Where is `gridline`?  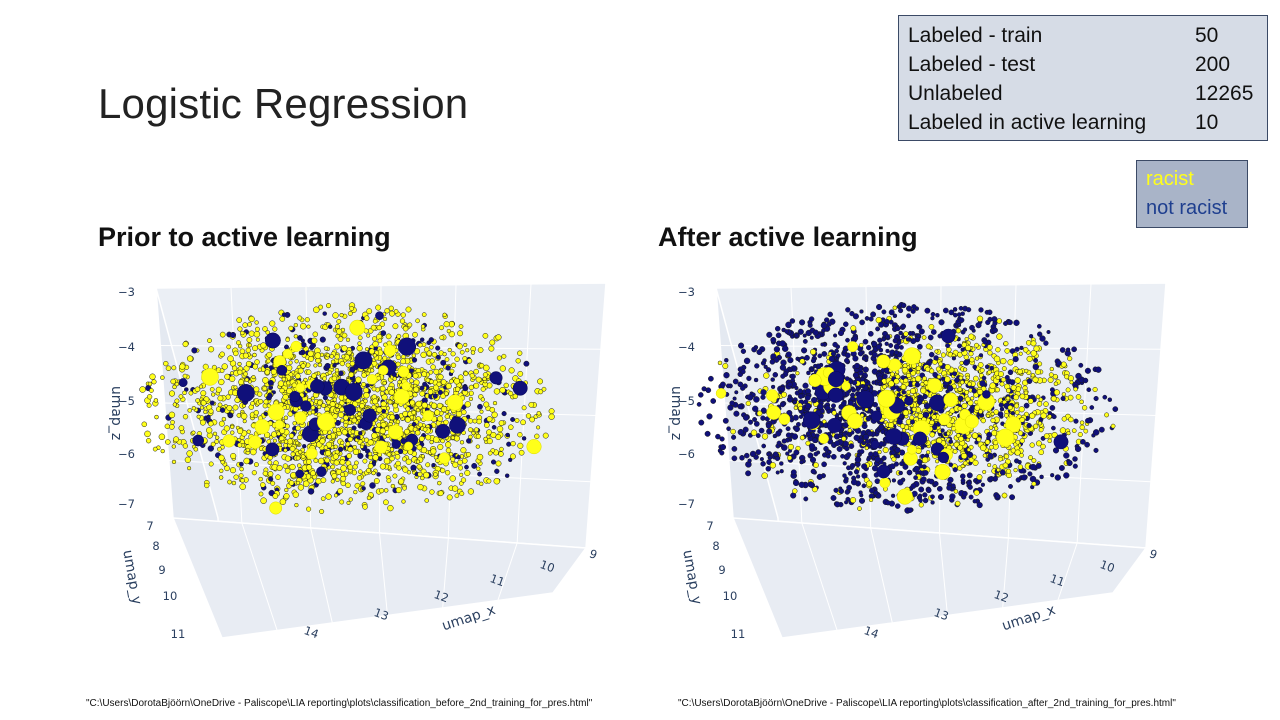
gridline is located at coordinates (819, 576).